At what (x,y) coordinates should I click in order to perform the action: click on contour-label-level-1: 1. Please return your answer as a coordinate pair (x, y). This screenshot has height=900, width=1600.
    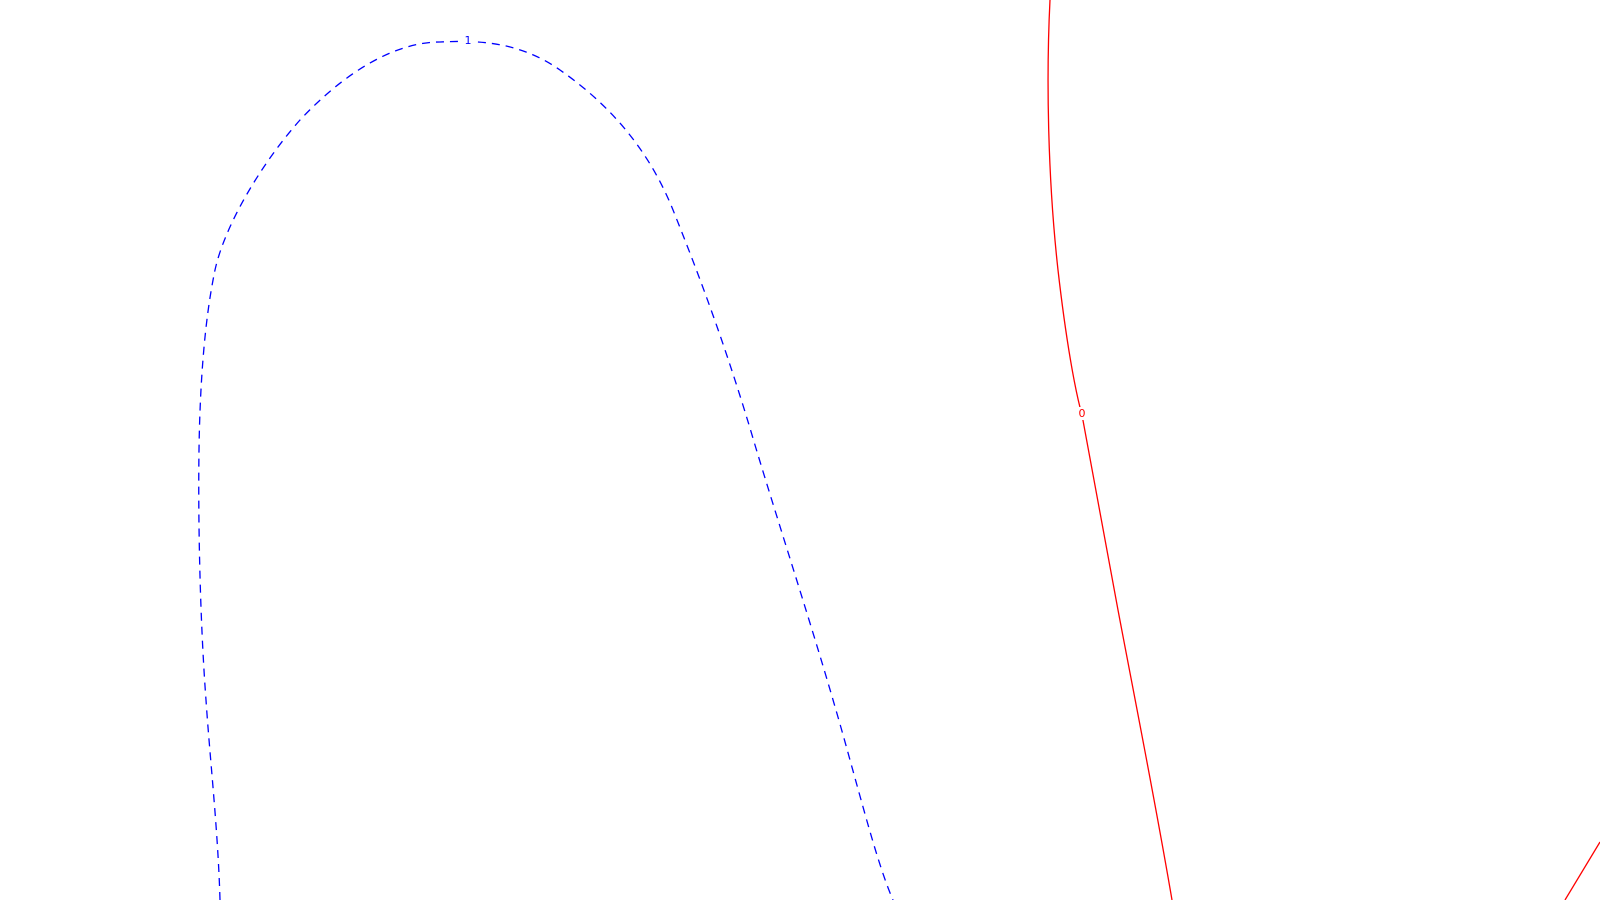
    Looking at the image, I should click on (468, 40).